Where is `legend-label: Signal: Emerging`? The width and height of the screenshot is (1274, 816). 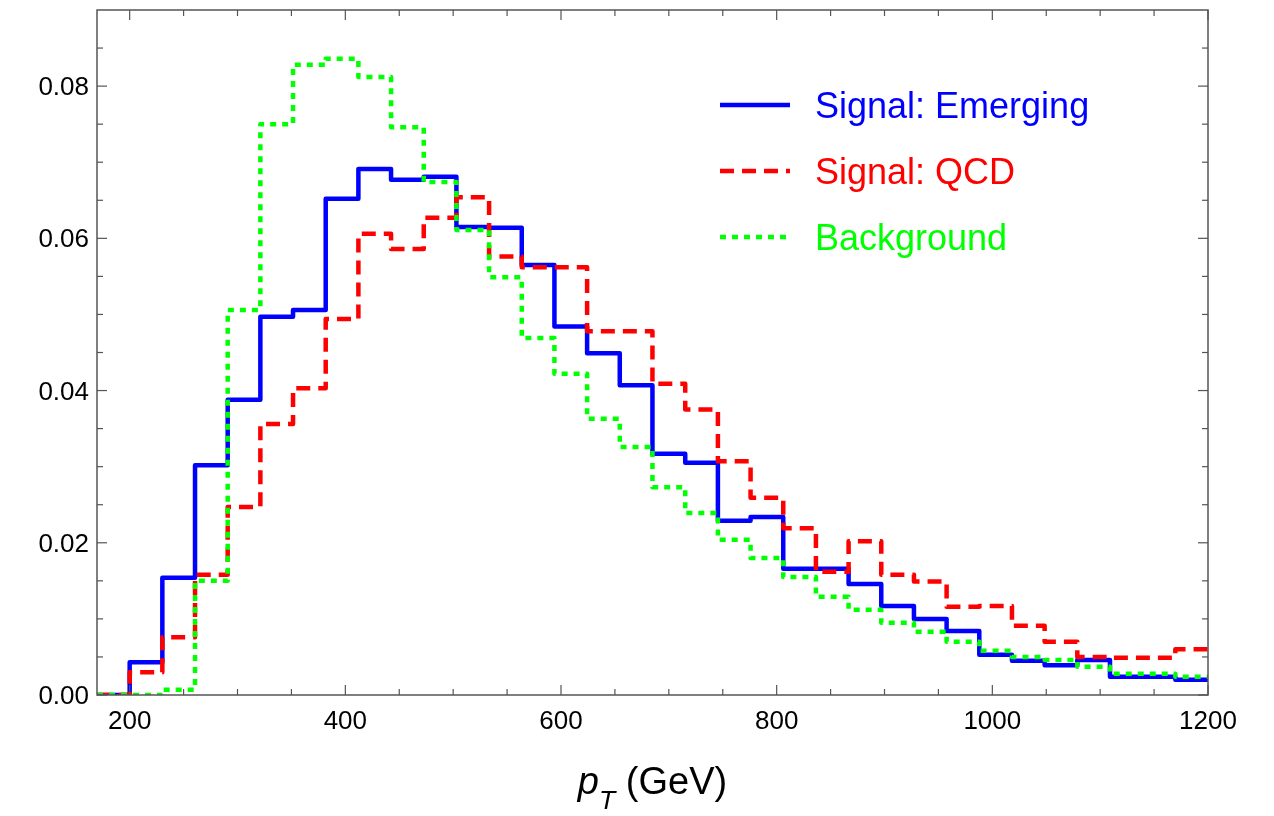
legend-label: Signal: Emerging is located at coordinates (952, 105).